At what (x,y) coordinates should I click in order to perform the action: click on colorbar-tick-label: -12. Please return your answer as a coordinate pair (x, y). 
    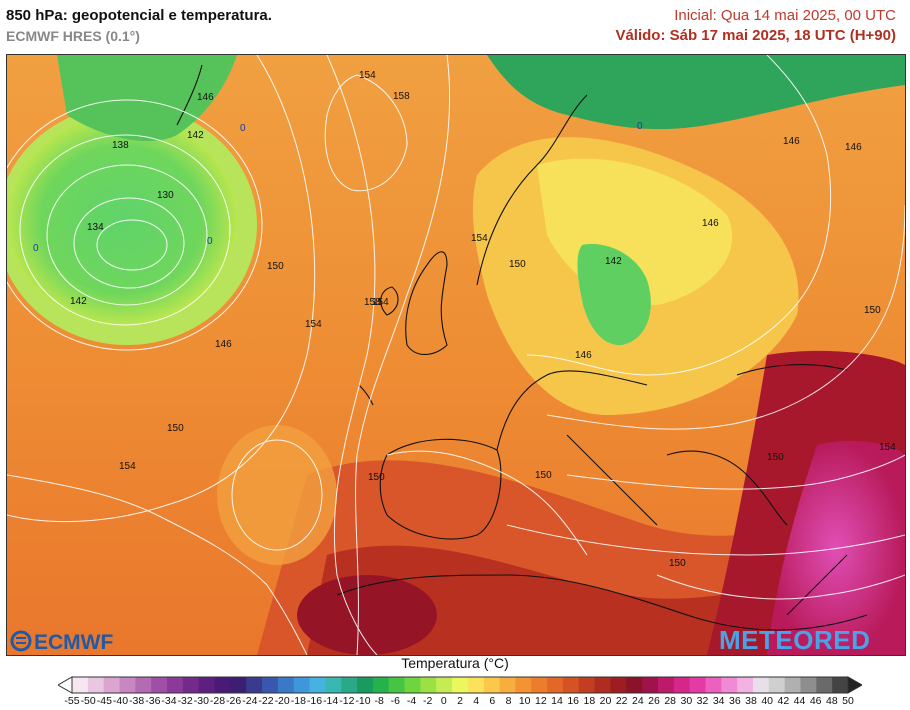
    Looking at the image, I should click on (347, 701).